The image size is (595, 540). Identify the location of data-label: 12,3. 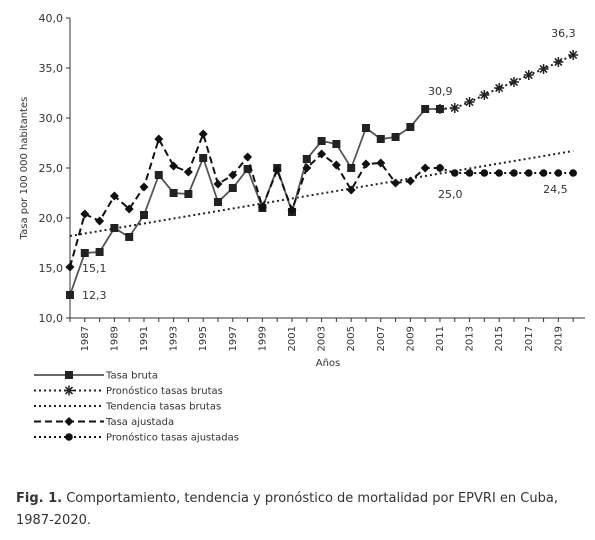
(94, 295).